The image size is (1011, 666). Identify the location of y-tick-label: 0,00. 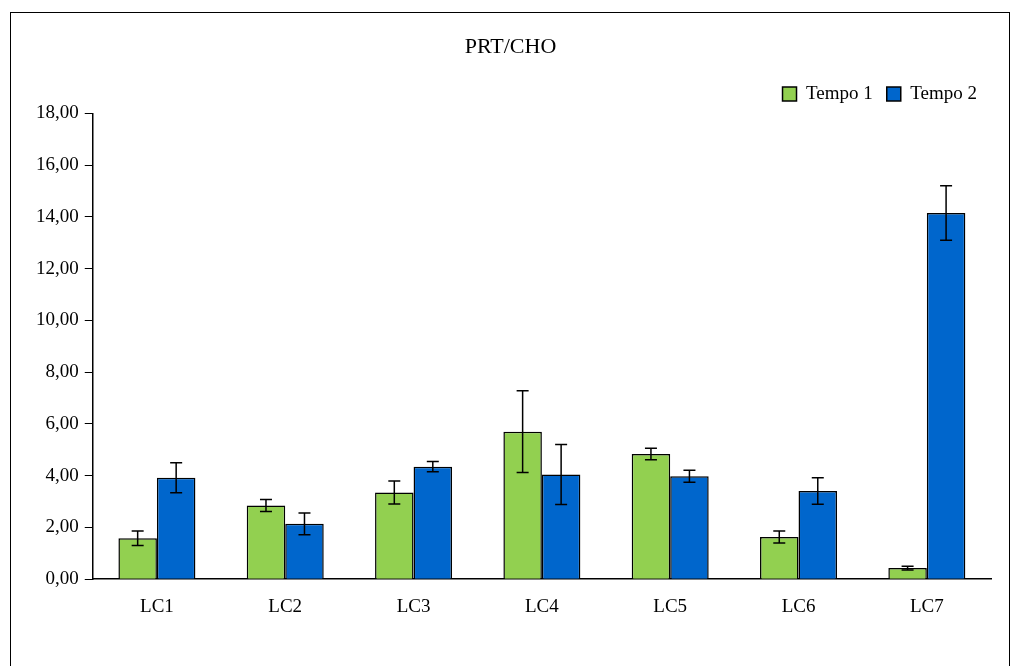
(62, 578).